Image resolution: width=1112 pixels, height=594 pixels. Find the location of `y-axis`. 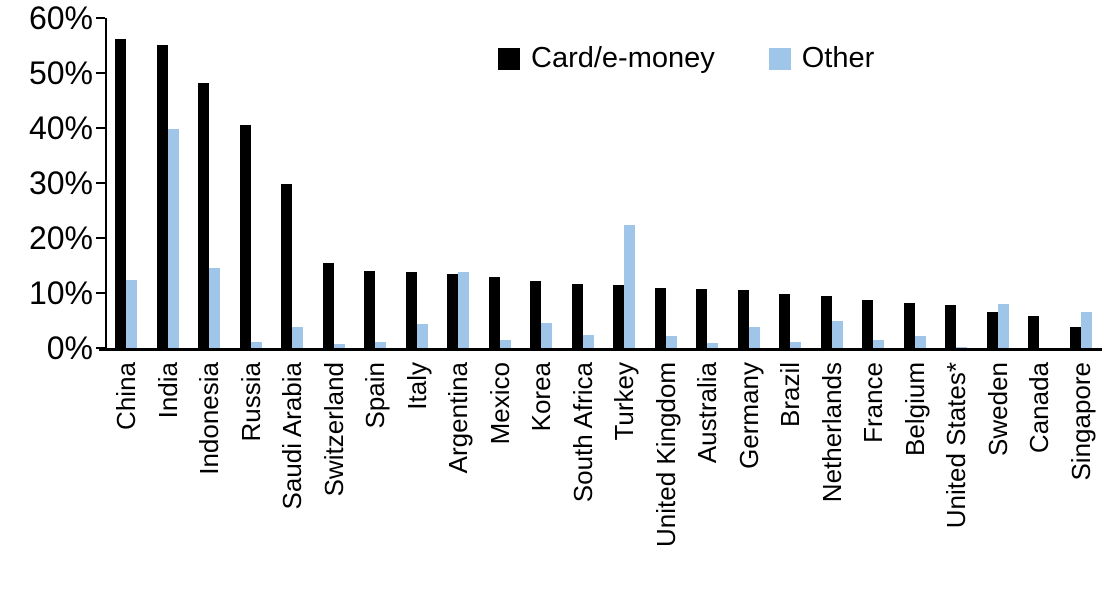

y-axis is located at coordinates (106, 183).